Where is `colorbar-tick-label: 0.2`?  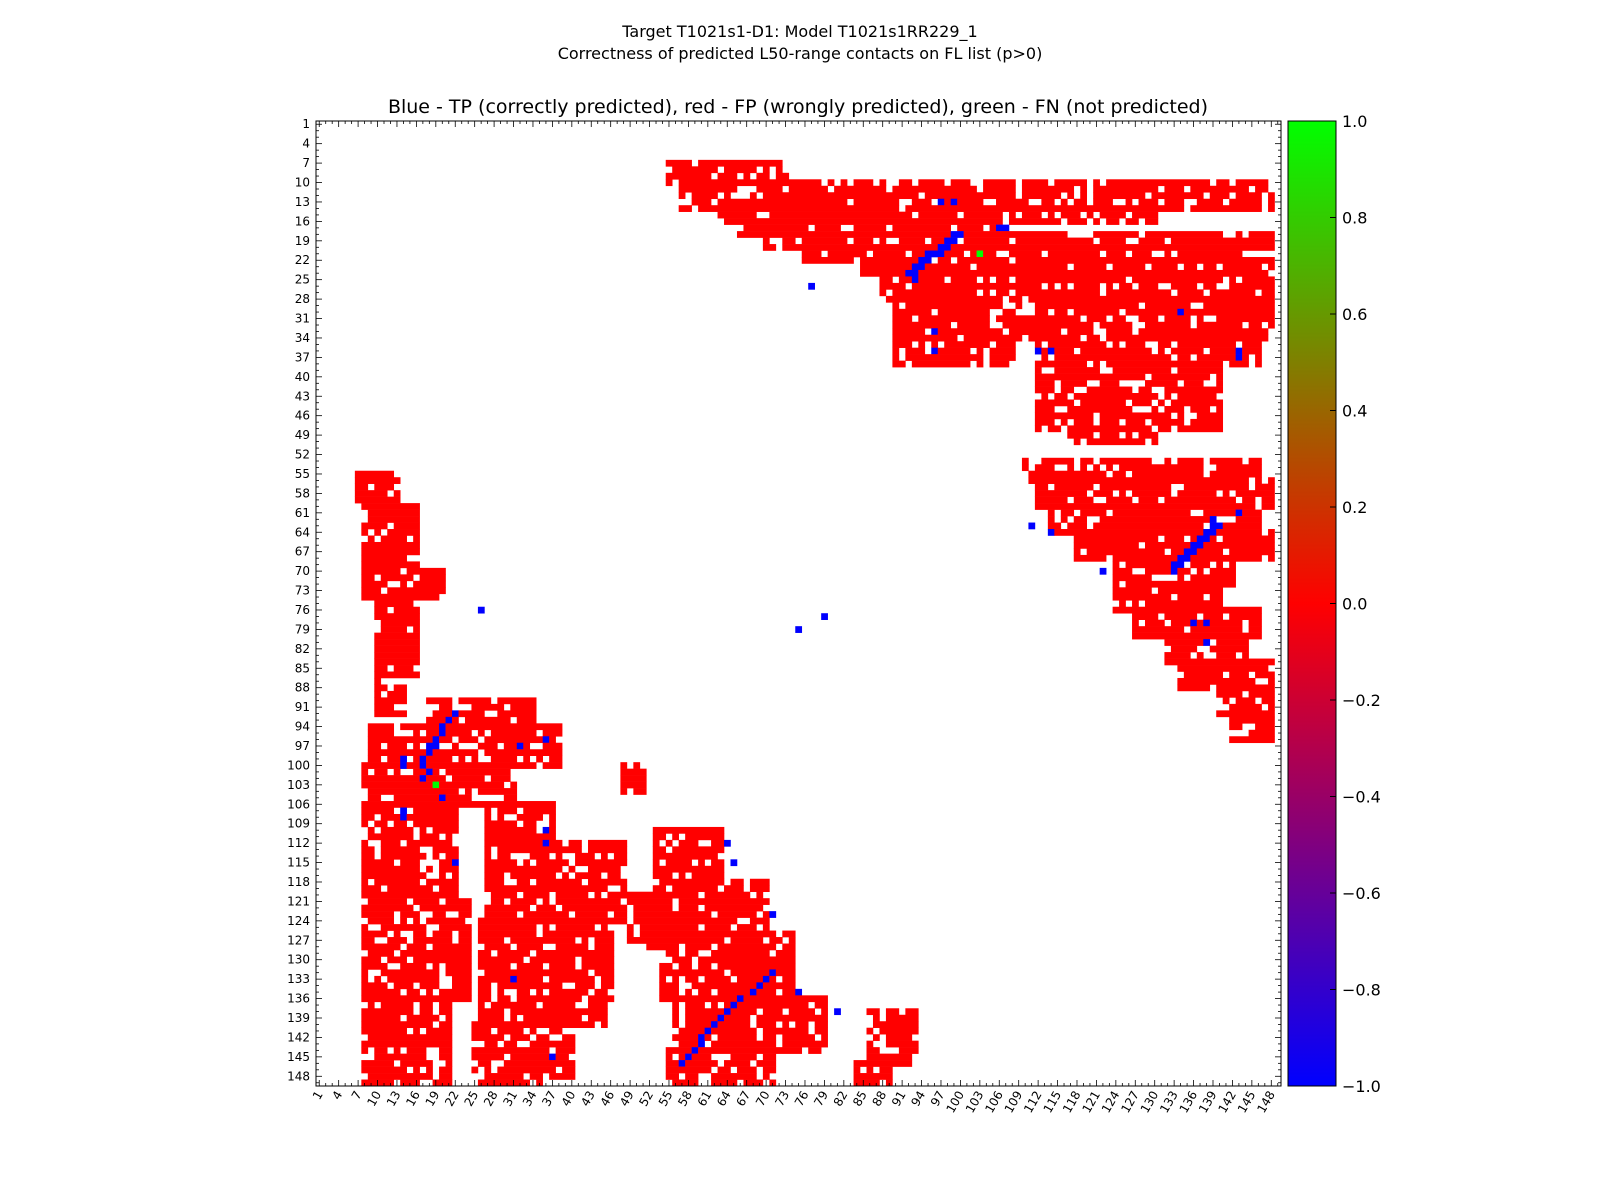
colorbar-tick-label: 0.2 is located at coordinates (1354, 507).